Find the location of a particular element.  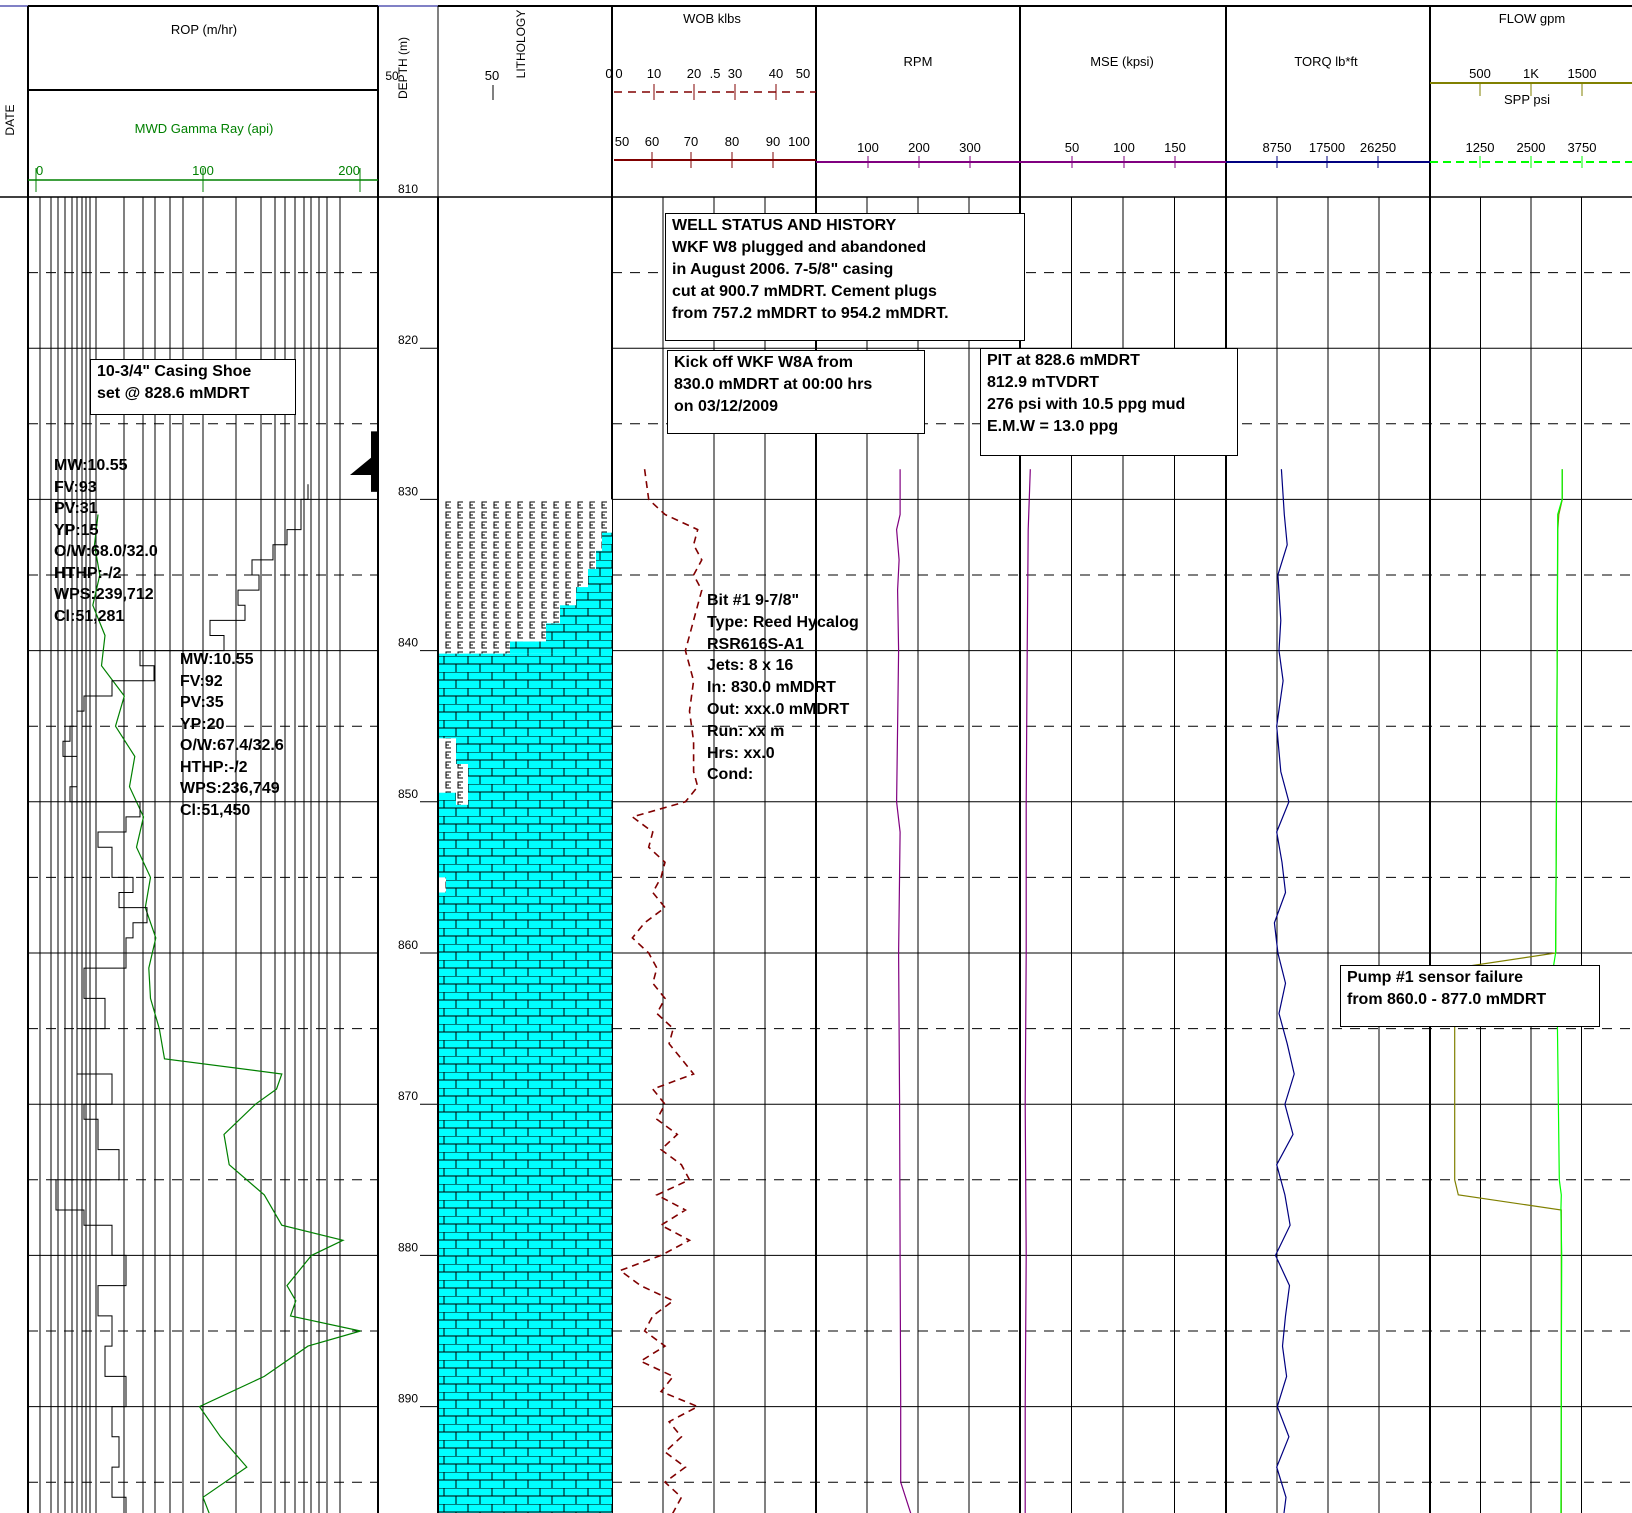

mud2-ow: O/W:67.4/32.6 is located at coordinates (232, 745).